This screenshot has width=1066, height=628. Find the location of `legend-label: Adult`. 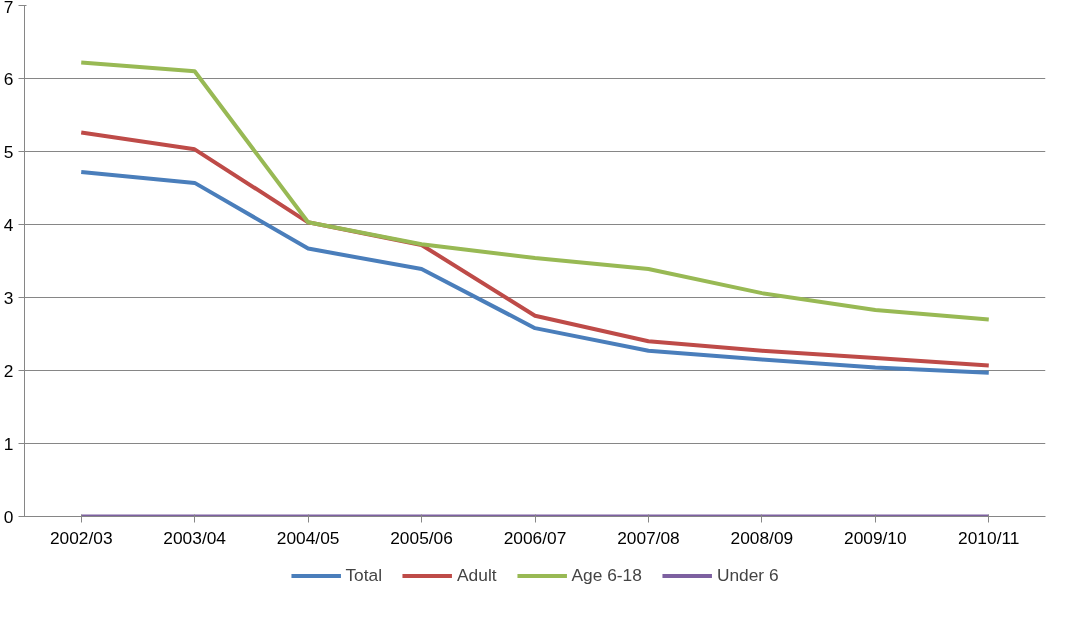

legend-label: Adult is located at coordinates (477, 575).